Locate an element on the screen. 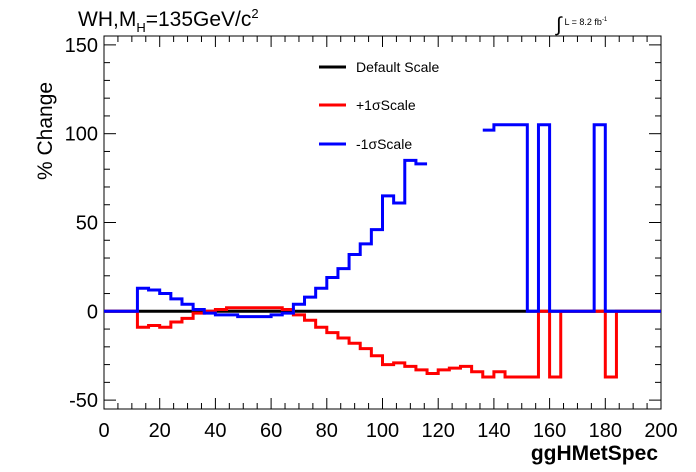 Image resolution: width=696 pixels, height=472 pixels. x-tick-label: 0 is located at coordinates (103, 431).